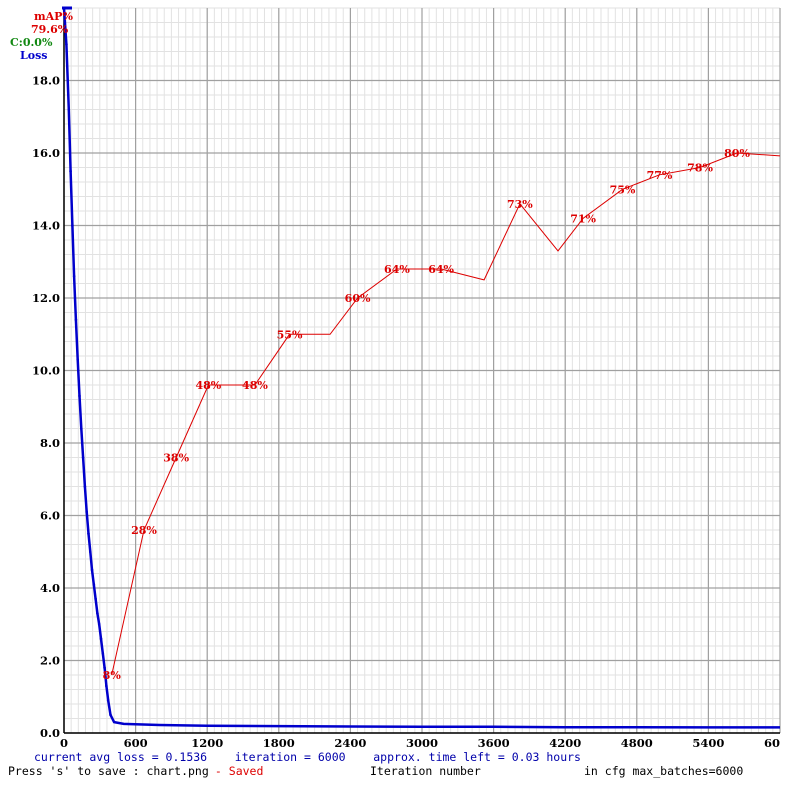 Image resolution: width=790 pixels, height=790 pixels. What do you see at coordinates (708, 743) in the screenshot?
I see `x-tick-label: 5400` at bounding box center [708, 743].